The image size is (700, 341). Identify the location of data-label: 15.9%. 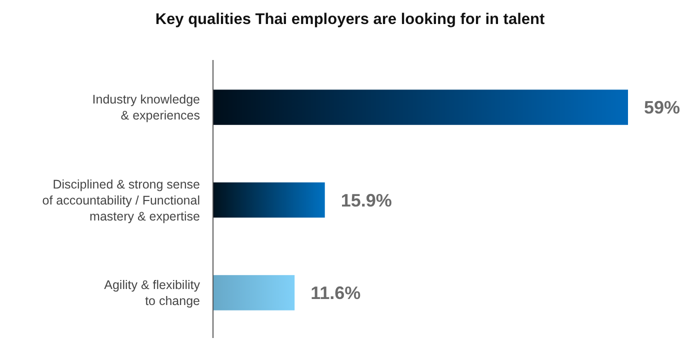
(366, 200).